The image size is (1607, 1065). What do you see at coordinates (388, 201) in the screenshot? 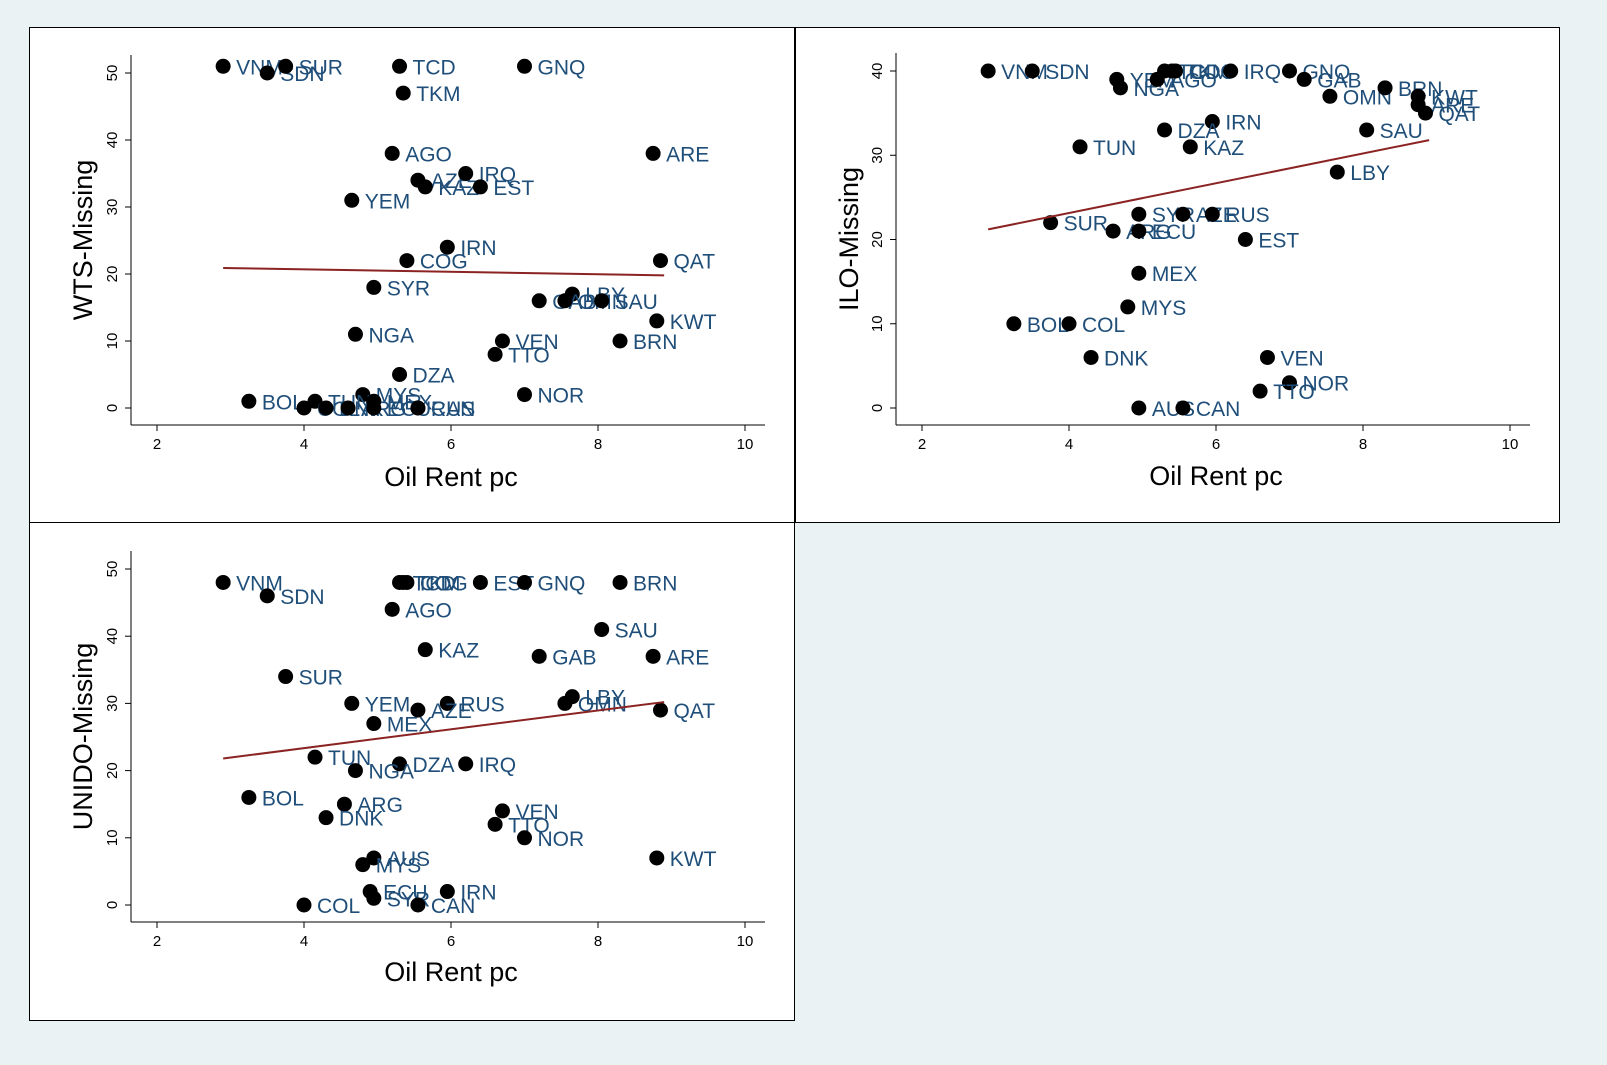
I see `point-label: YEM` at bounding box center [388, 201].